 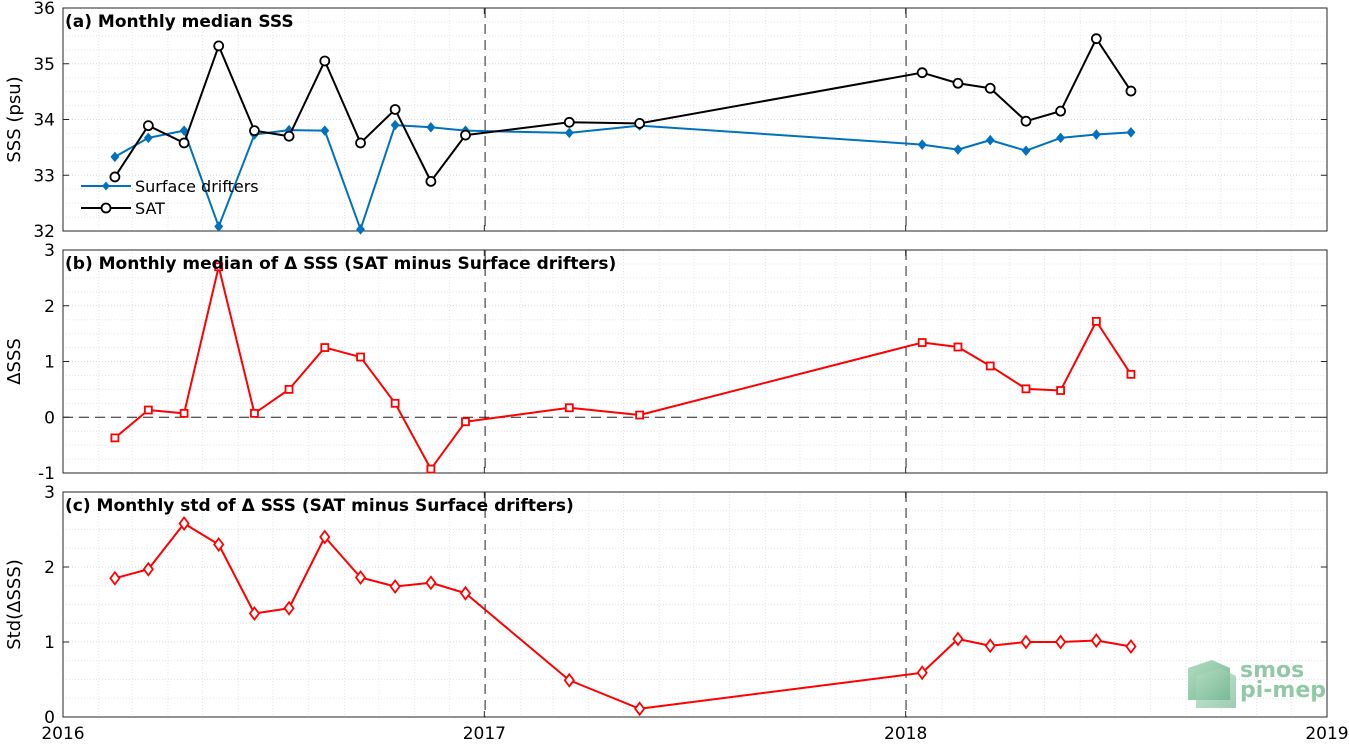 What do you see at coordinates (1216, 688) in the screenshot?
I see `logo-mark-front` at bounding box center [1216, 688].